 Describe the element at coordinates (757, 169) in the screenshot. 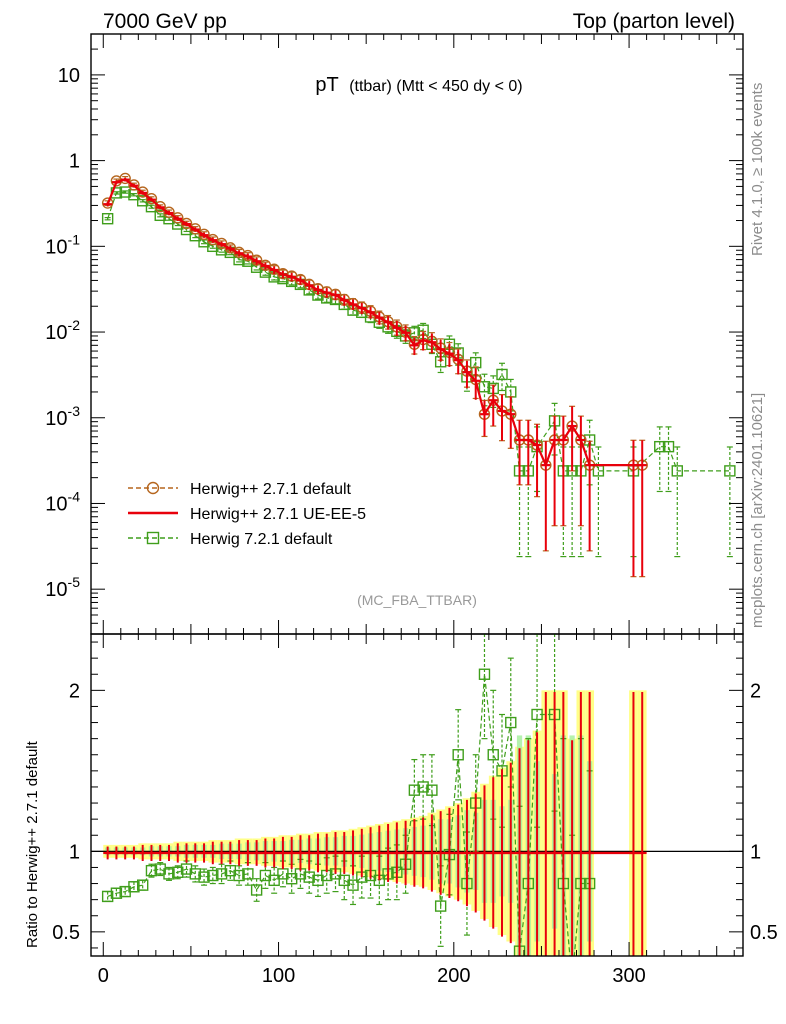

I see `rivet-version-label: Rivet 4.1.0, ≥ 100k events` at that location.